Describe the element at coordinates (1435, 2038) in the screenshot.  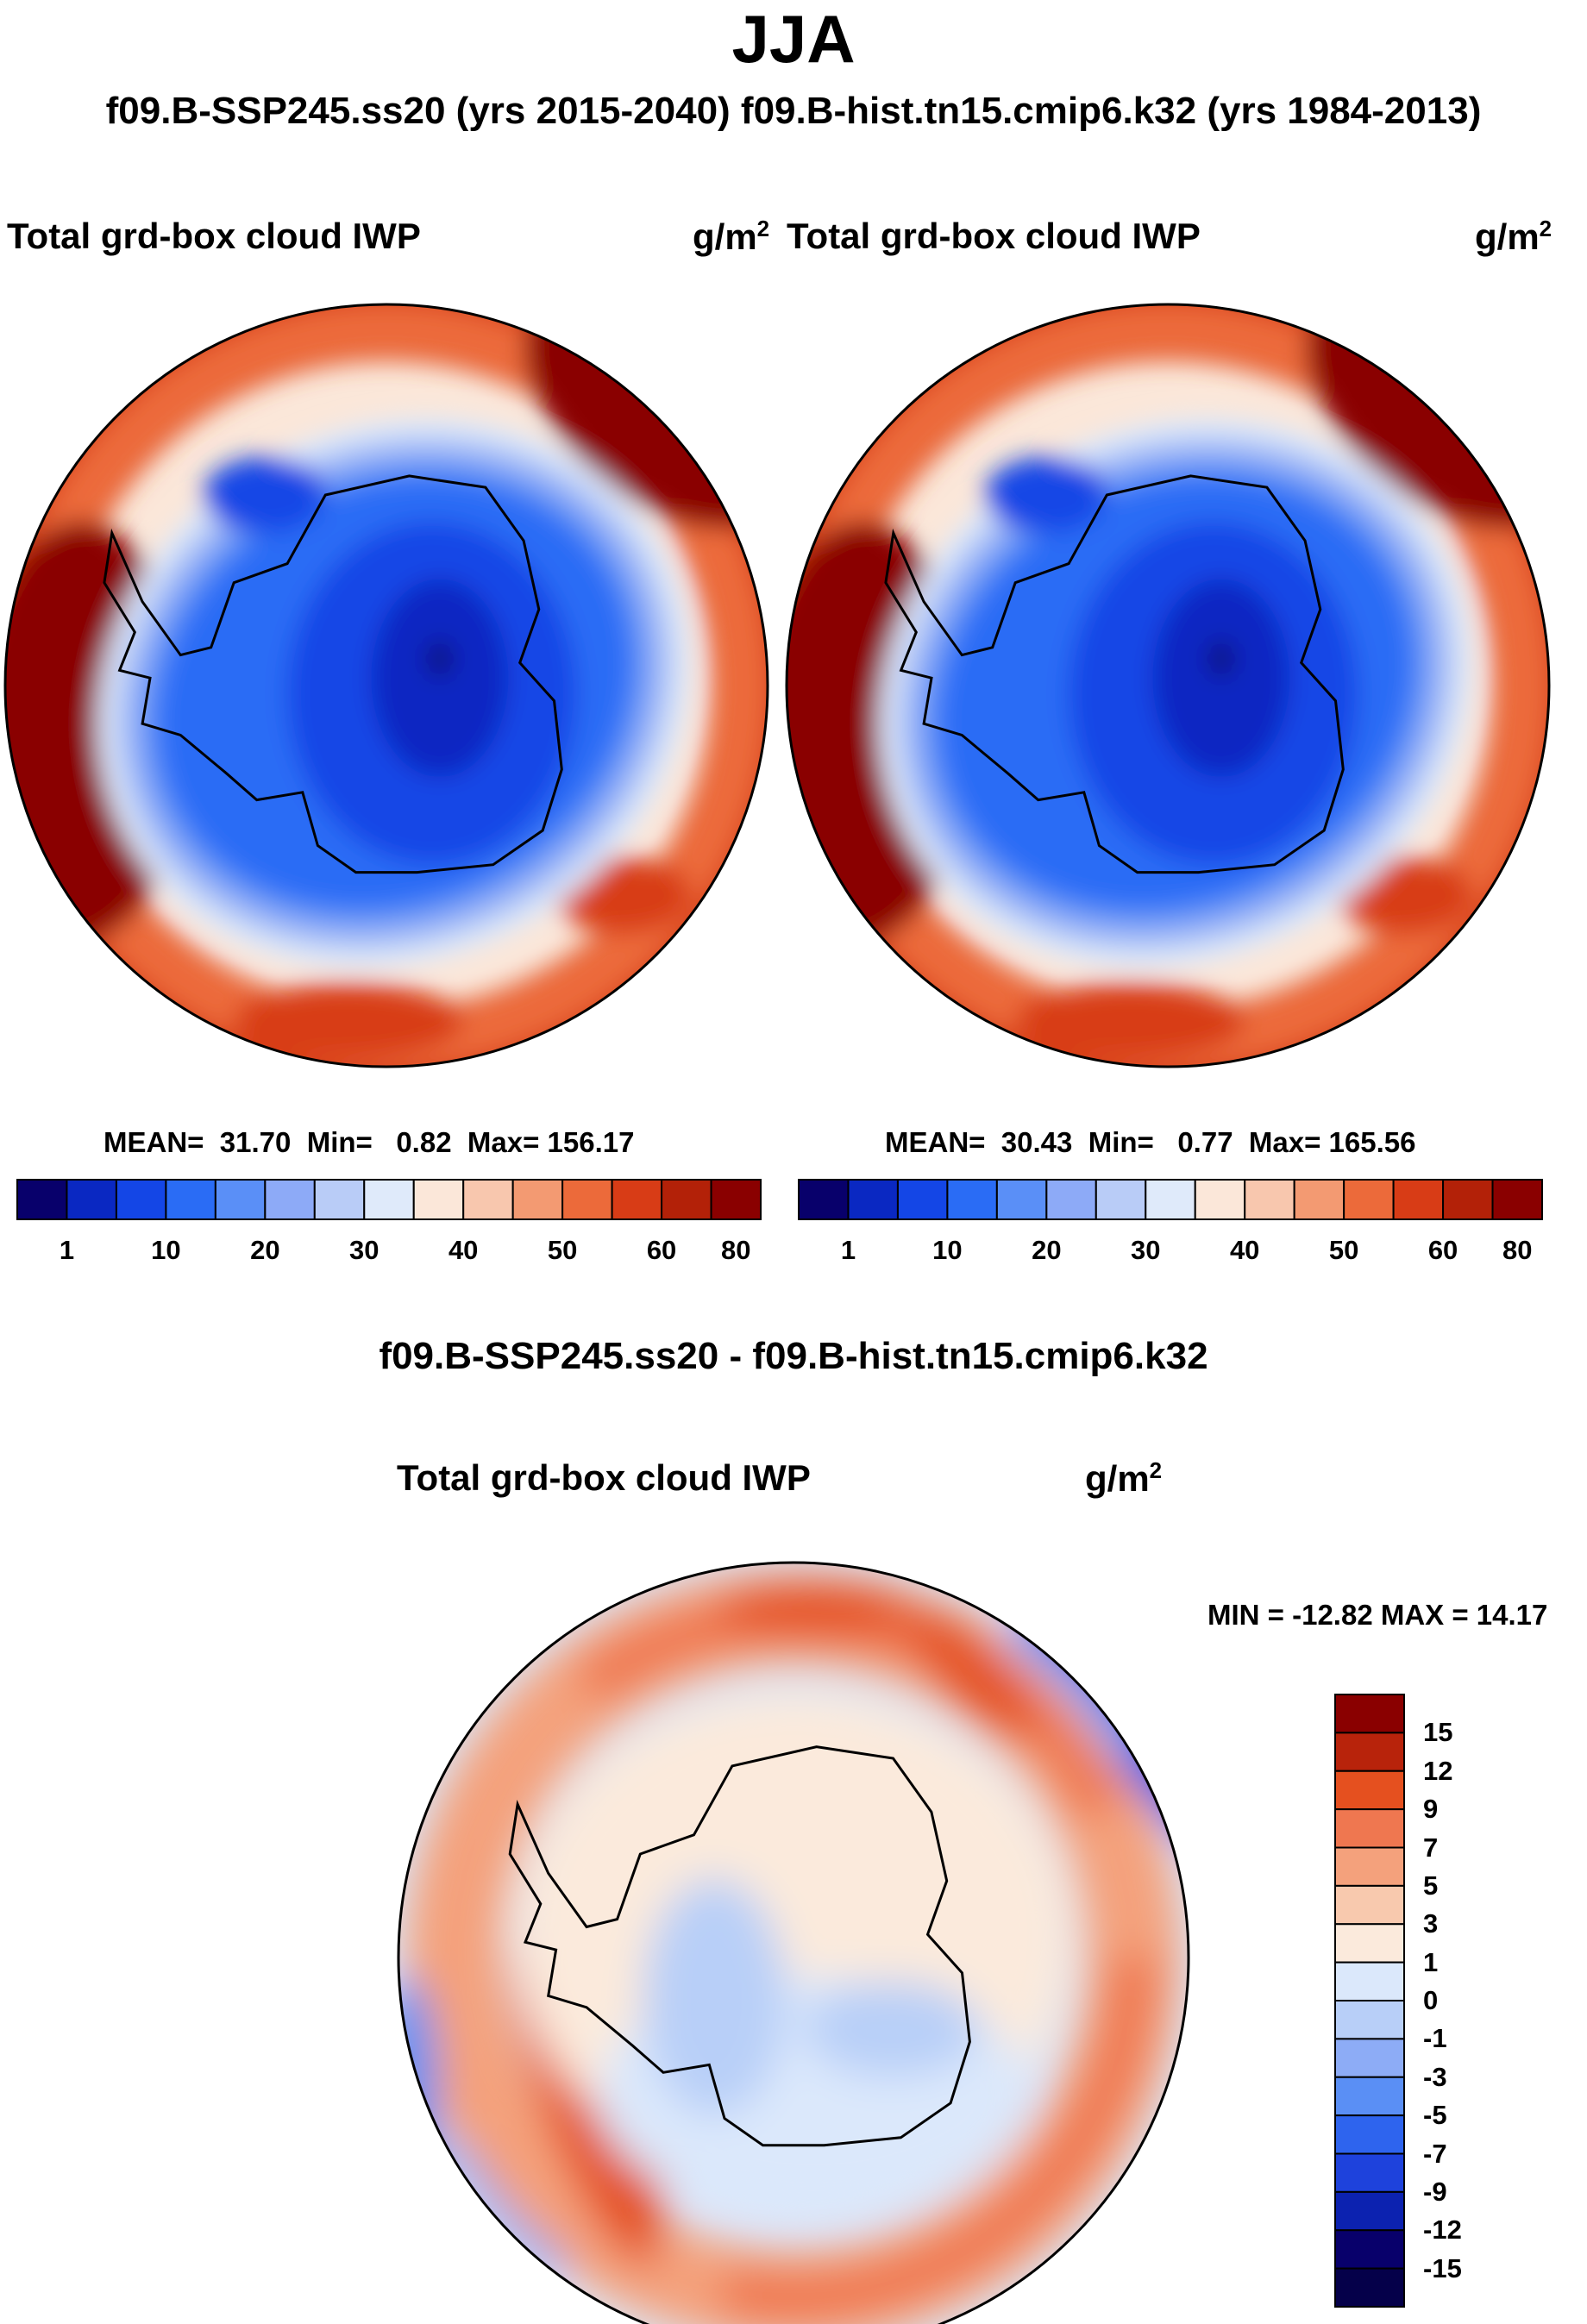
I see `colorbar-tick-label: -1` at that location.